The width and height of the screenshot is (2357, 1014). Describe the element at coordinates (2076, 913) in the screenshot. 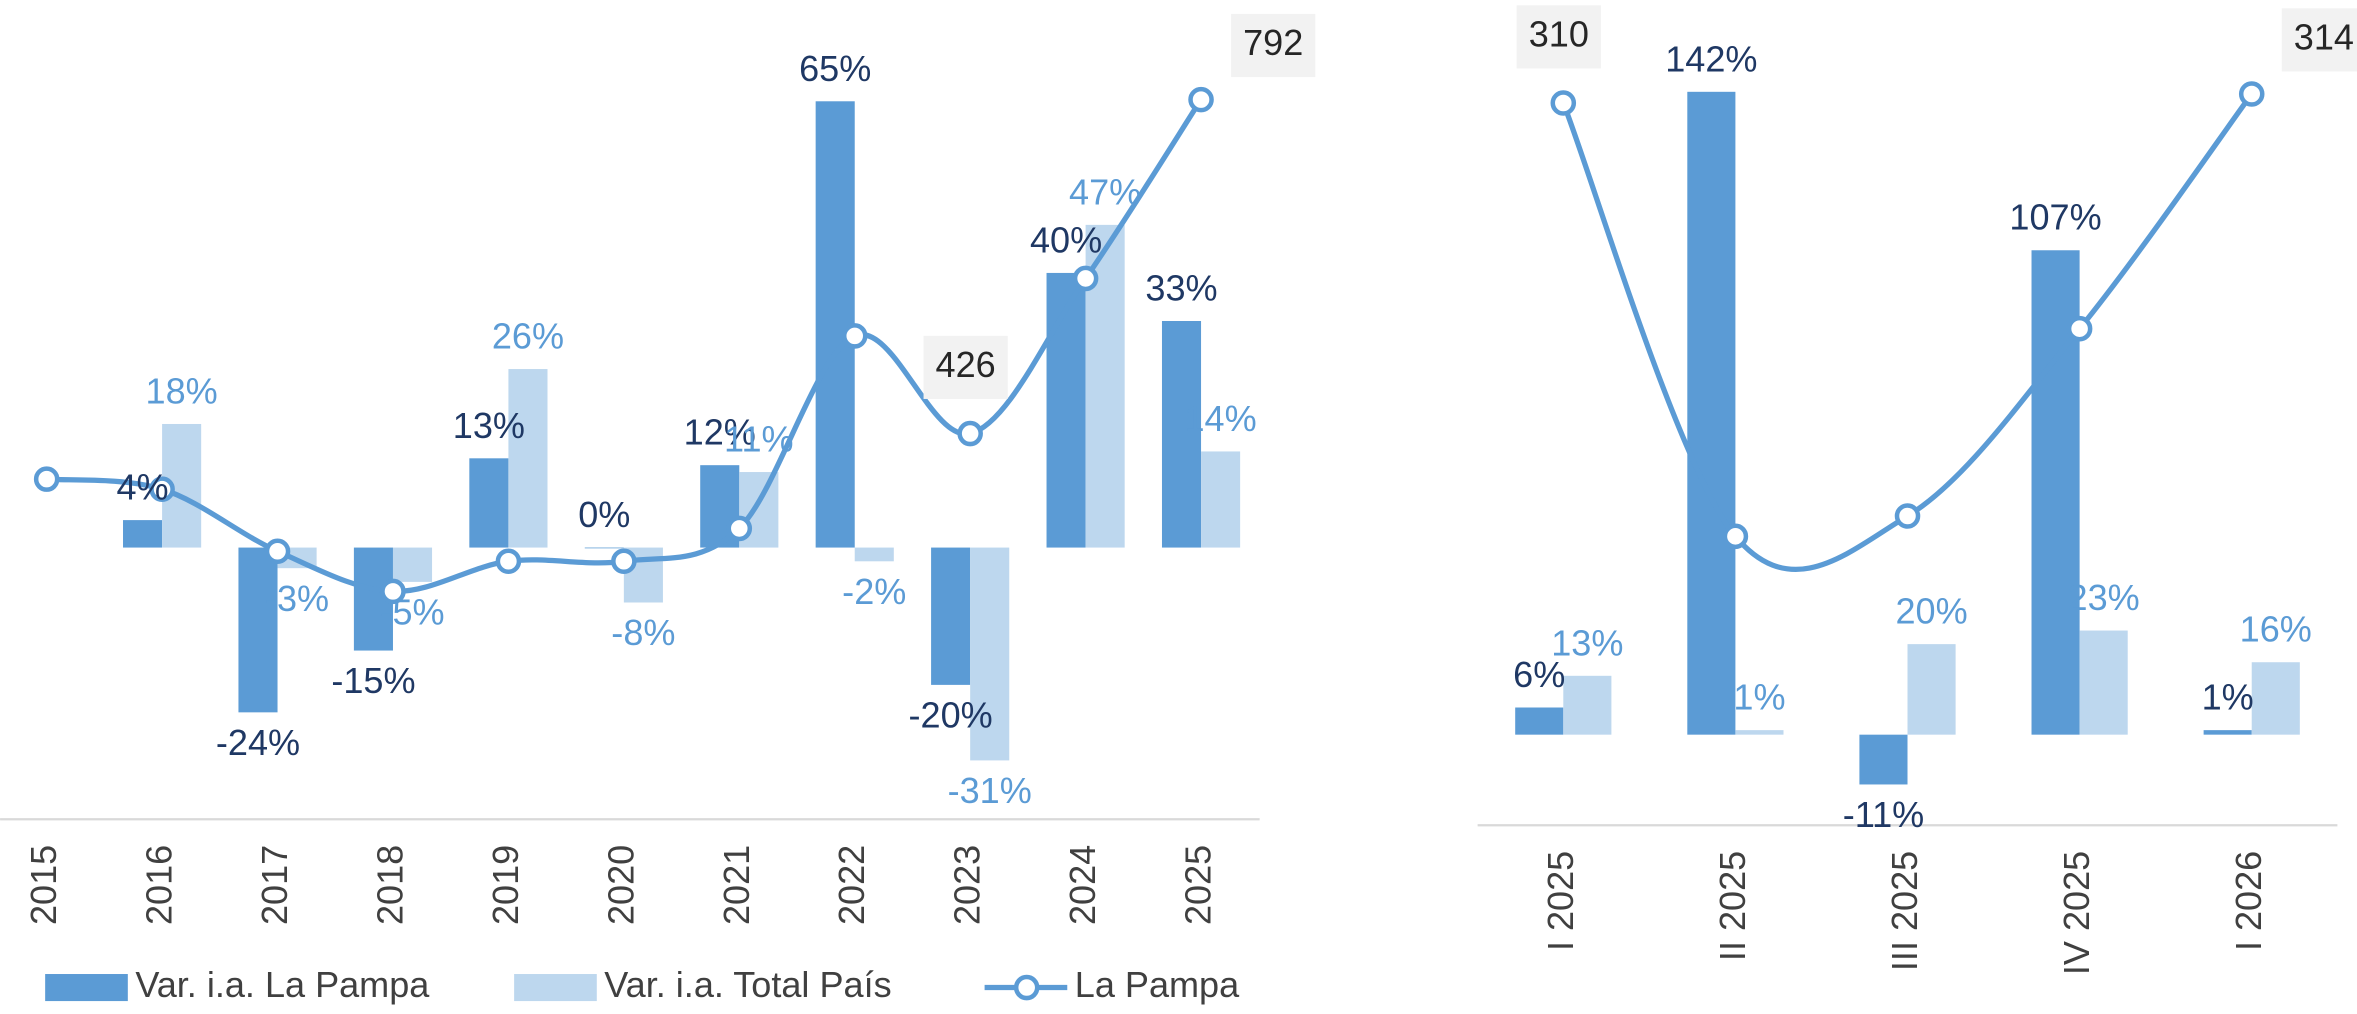

I see `x-tick-label: IV 2025` at that location.